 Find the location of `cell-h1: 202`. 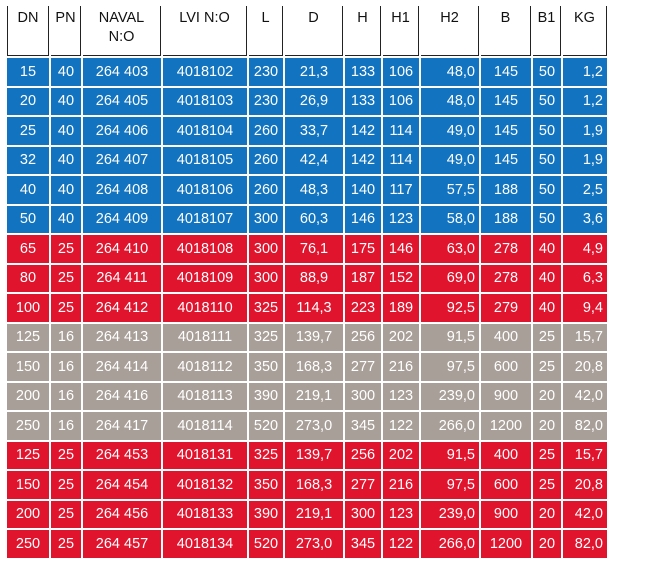

cell-h1: 202 is located at coordinates (401, 455).